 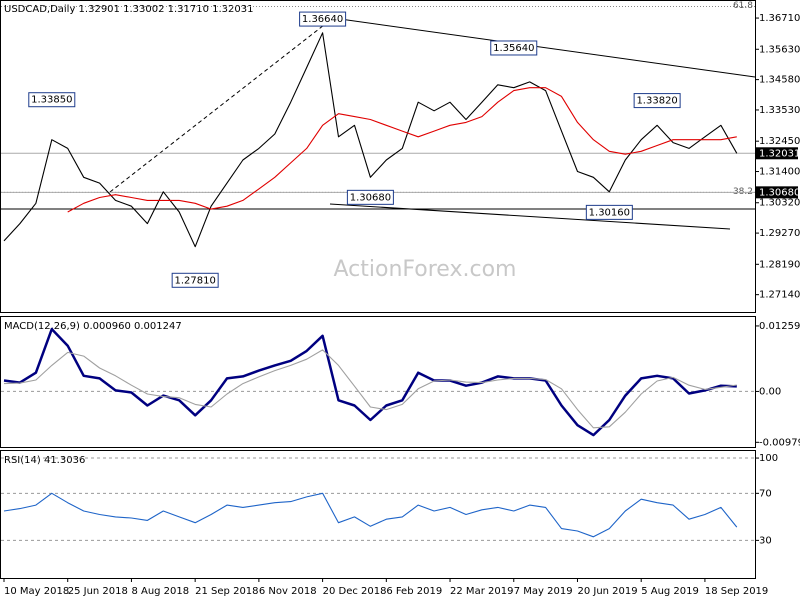 I want to click on y-tick-label: 1.30320, so click(x=779, y=203).